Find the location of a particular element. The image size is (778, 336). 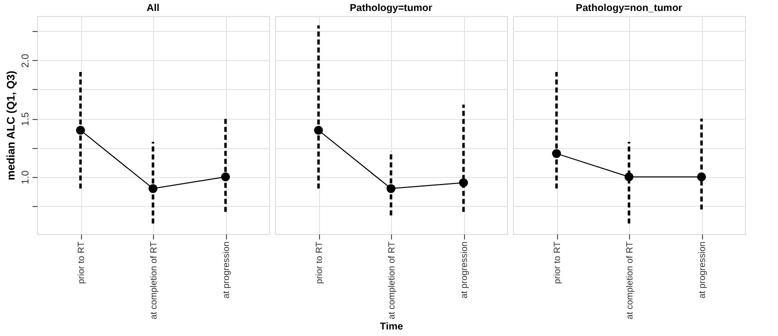

chart-title: All is located at coordinates (153, 8).